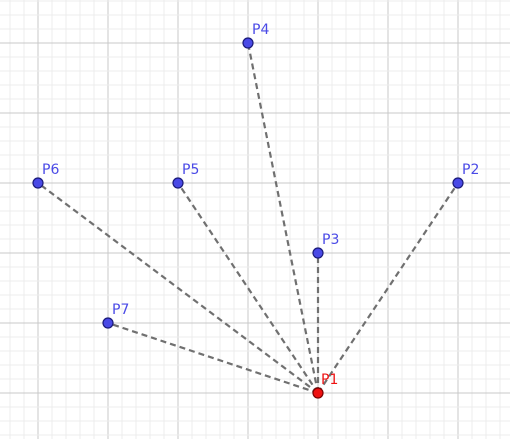 The width and height of the screenshot is (510, 439). Describe the element at coordinates (50, 170) in the screenshot. I see `label-p6: P6` at that location.